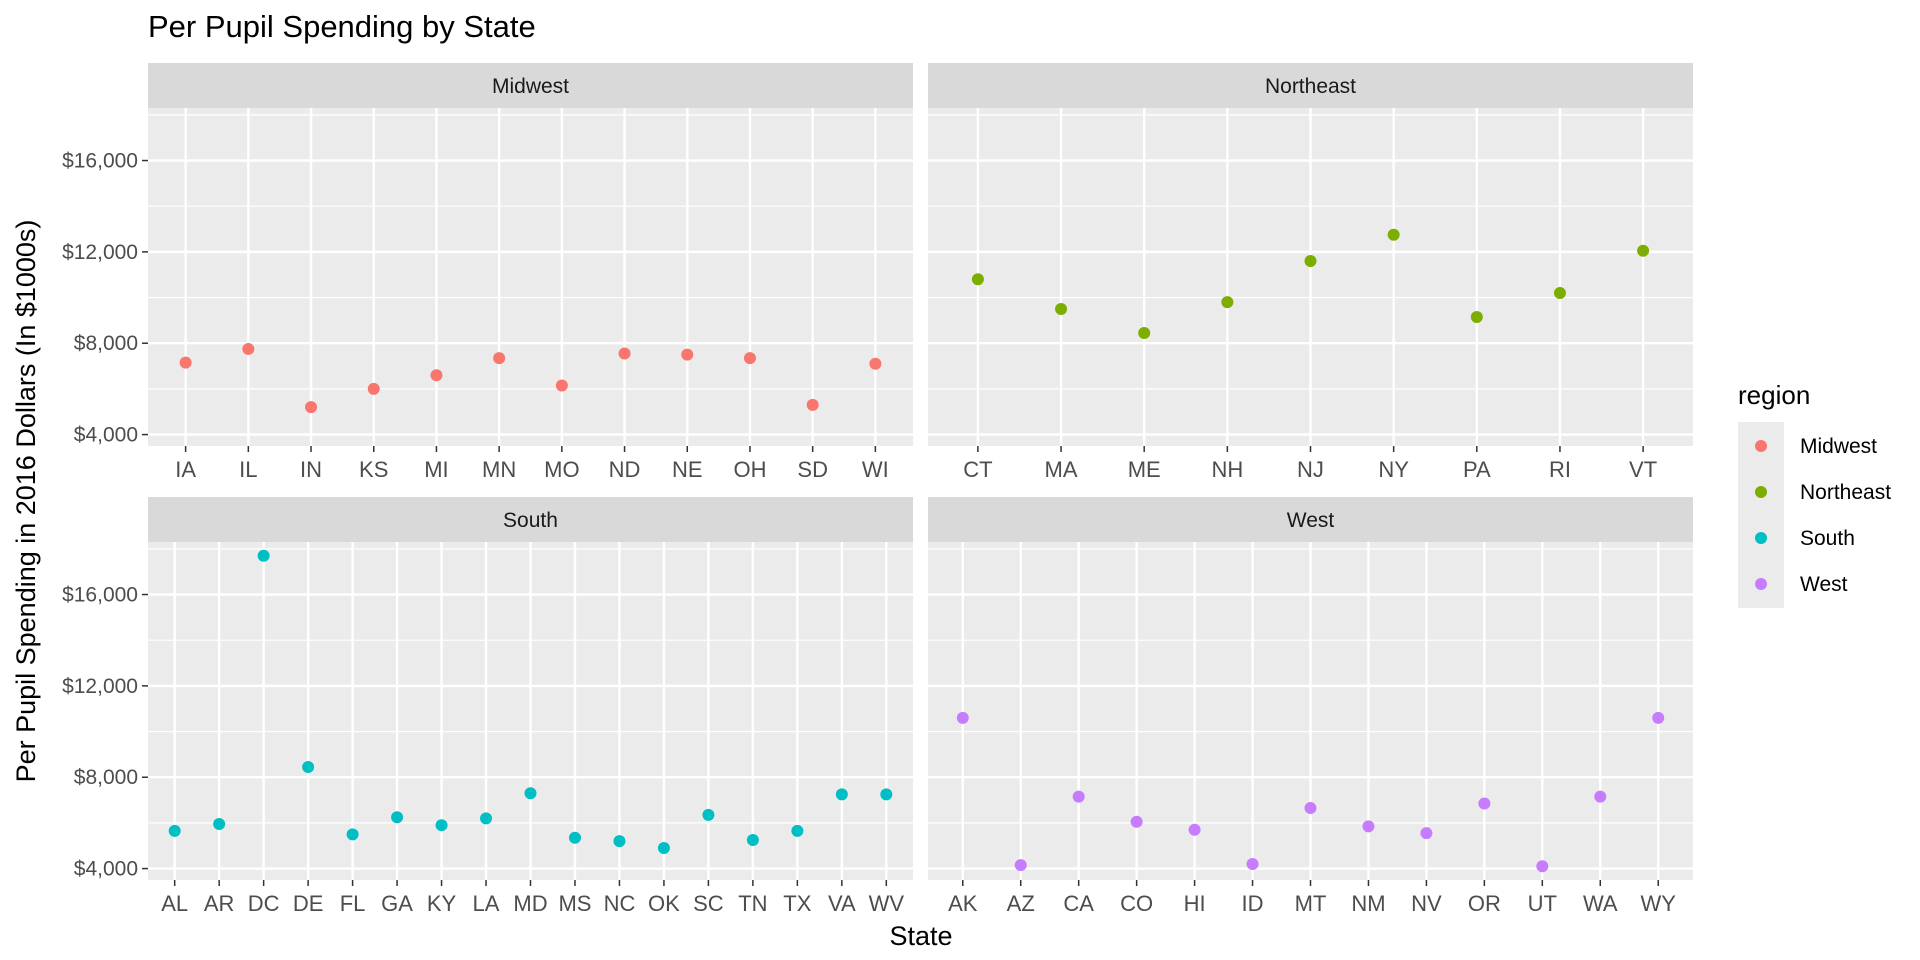 The height and width of the screenshot is (960, 1920). Describe the element at coordinates (1227, 302) in the screenshot. I see `point-nh` at that location.